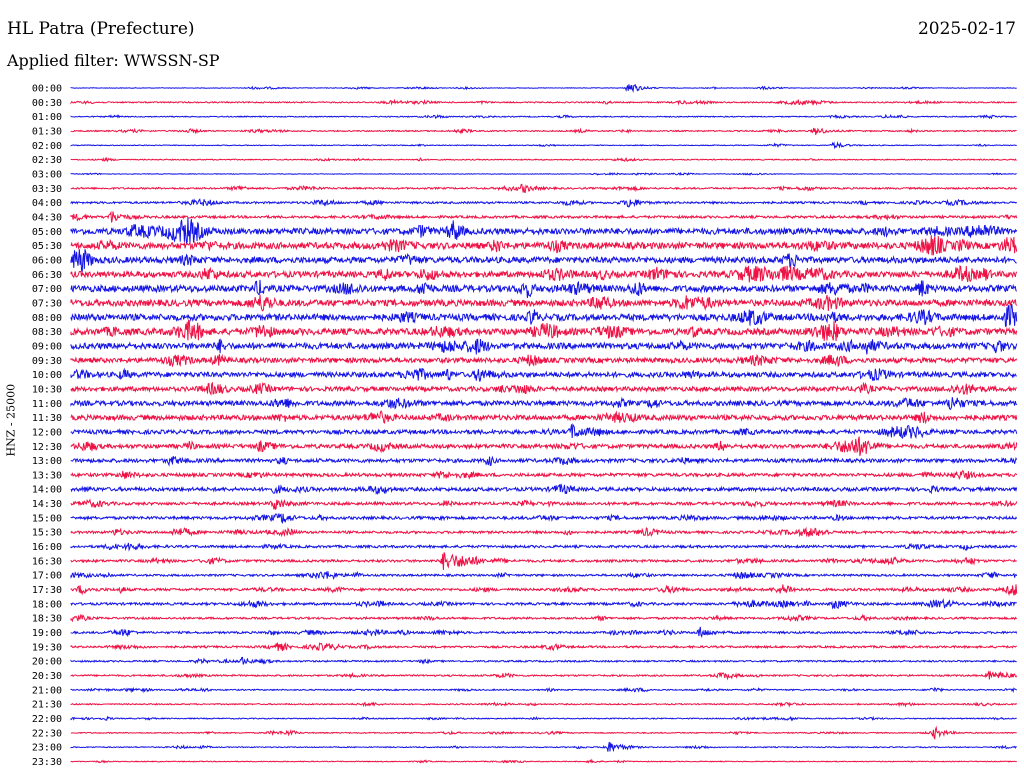  What do you see at coordinates (47, 676) in the screenshot?
I see `time-tick-2030: 20:30` at bounding box center [47, 676].